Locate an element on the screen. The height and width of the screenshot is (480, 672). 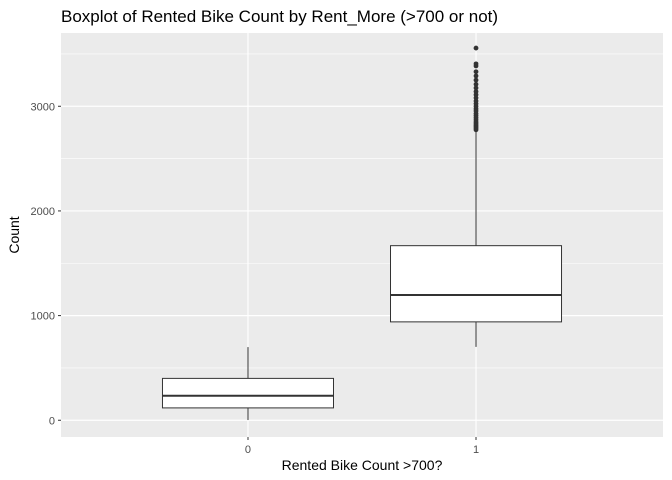
y-axis-title: Count is located at coordinates (14, 234).